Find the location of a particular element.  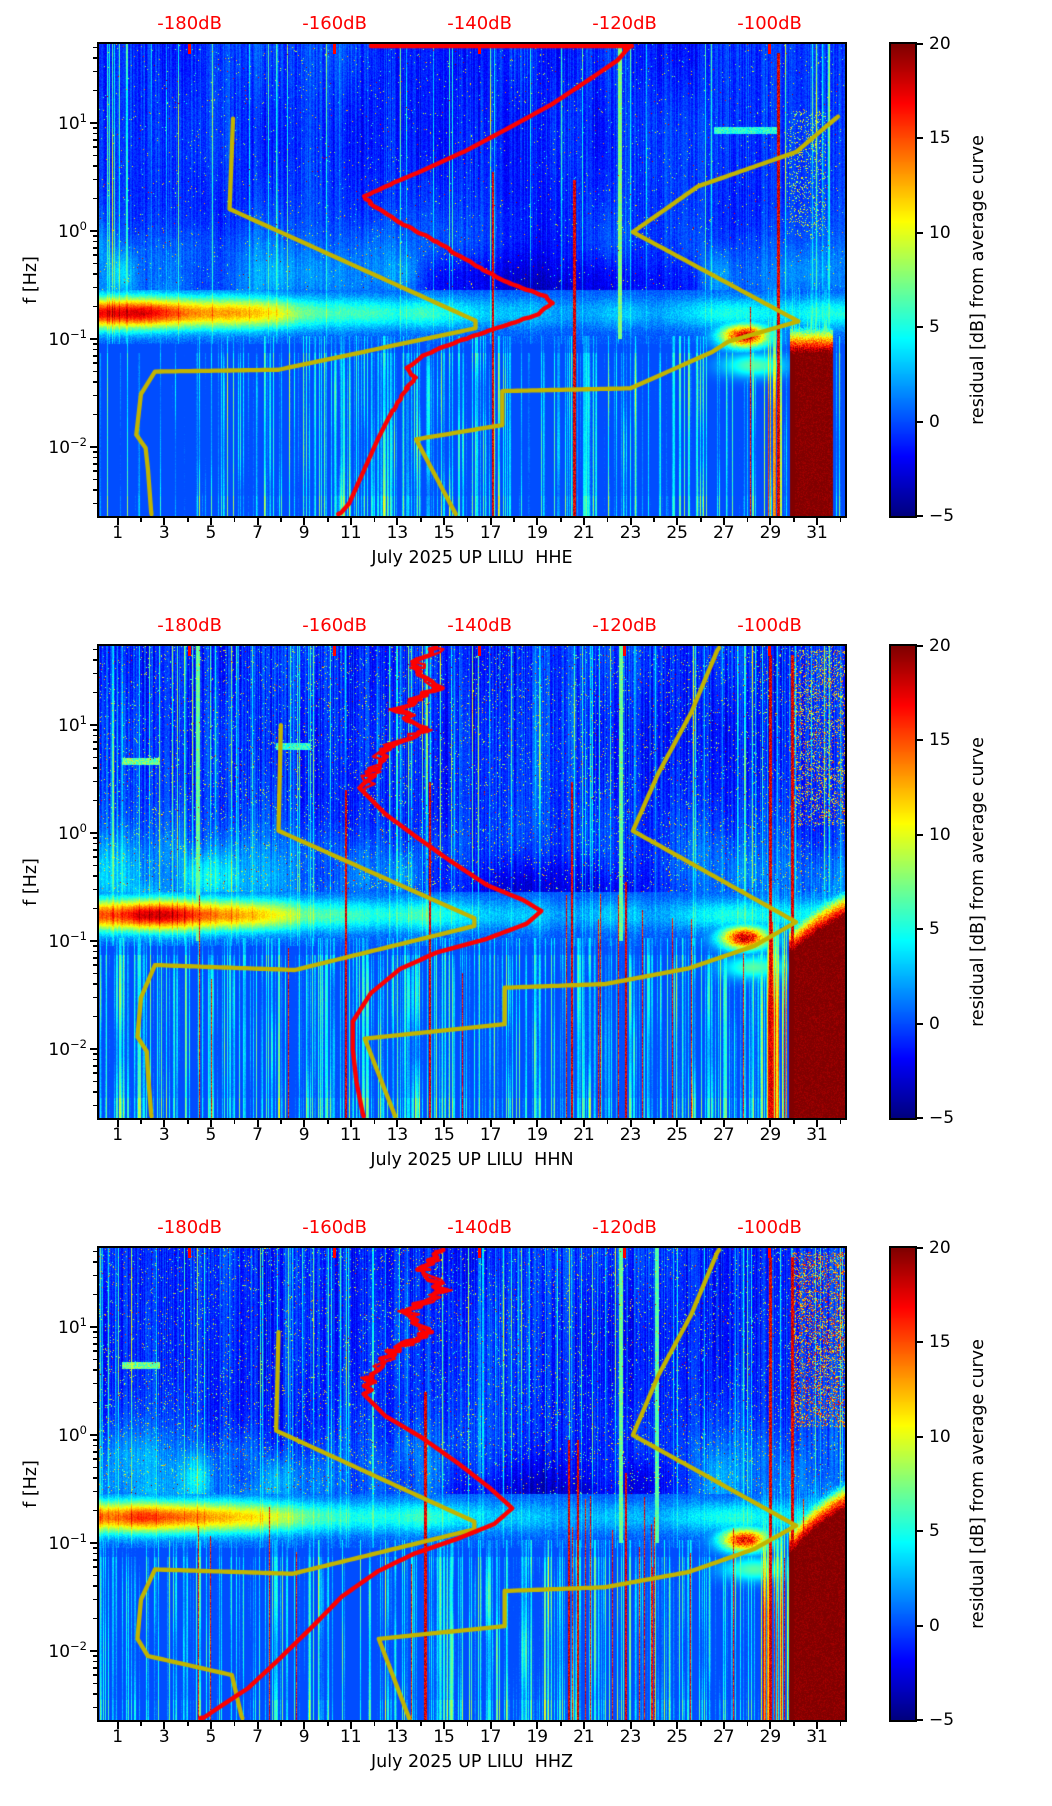

x-tick-label: 3 is located at coordinates (164, 533).